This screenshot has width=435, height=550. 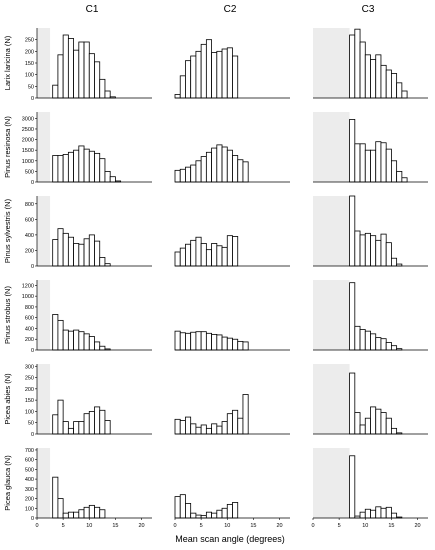 I want to click on panel-pinus-resinosa-c2, so click(x=232, y=163).